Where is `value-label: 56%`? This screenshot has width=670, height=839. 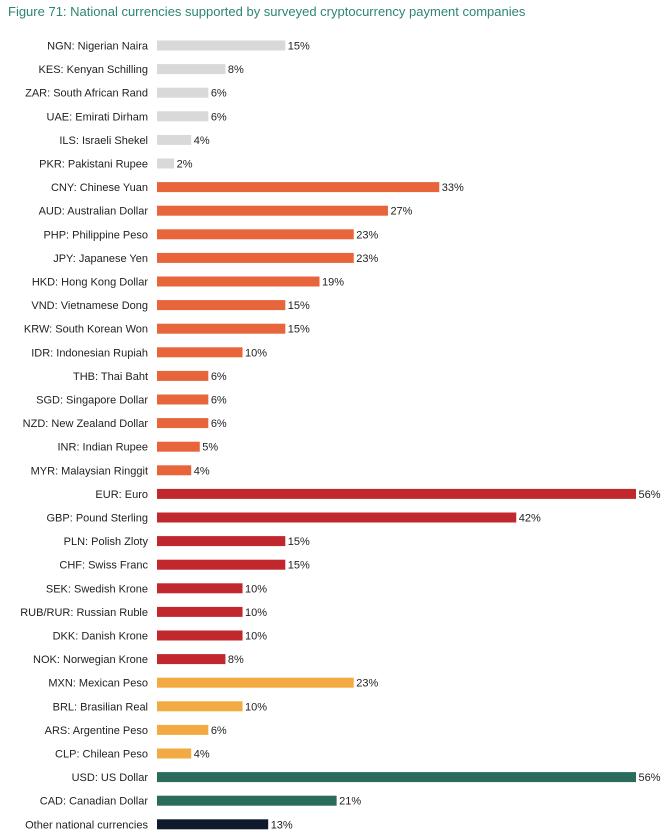 value-label: 56% is located at coordinates (650, 778).